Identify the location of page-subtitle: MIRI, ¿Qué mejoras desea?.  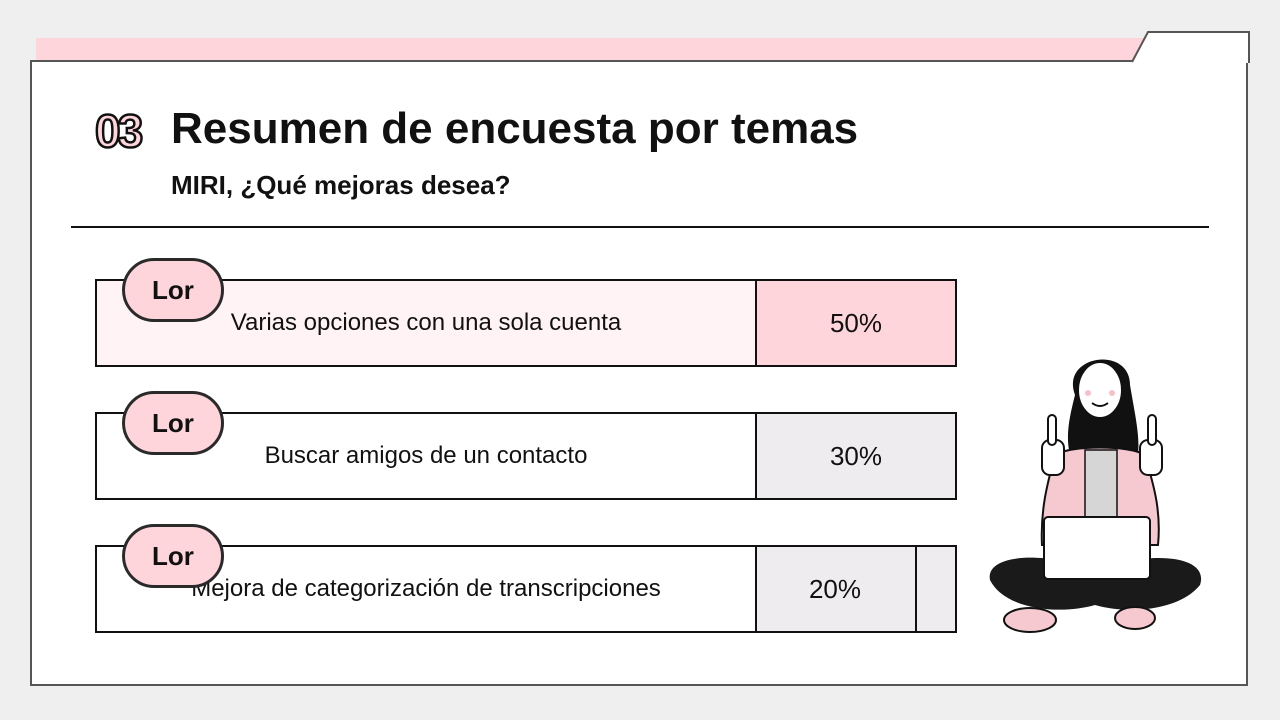
(341, 185).